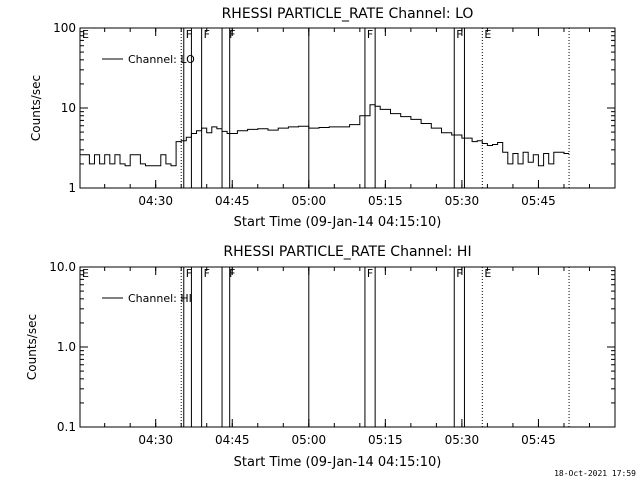 This screenshot has width=640, height=480. Describe the element at coordinates (348, 14) in the screenshot. I see `chart-title: RHESSI PARTICLE_RATE Channel: LO` at that location.